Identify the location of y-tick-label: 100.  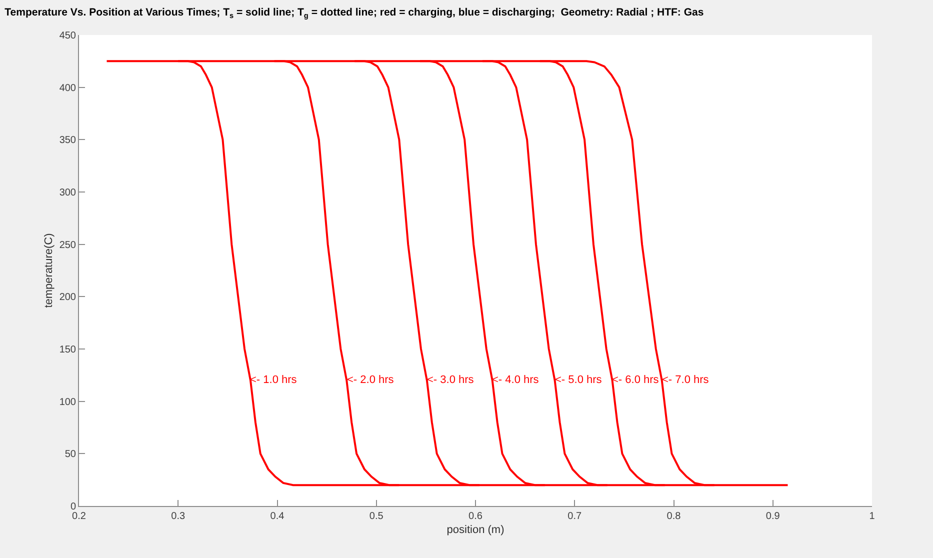
(67, 402).